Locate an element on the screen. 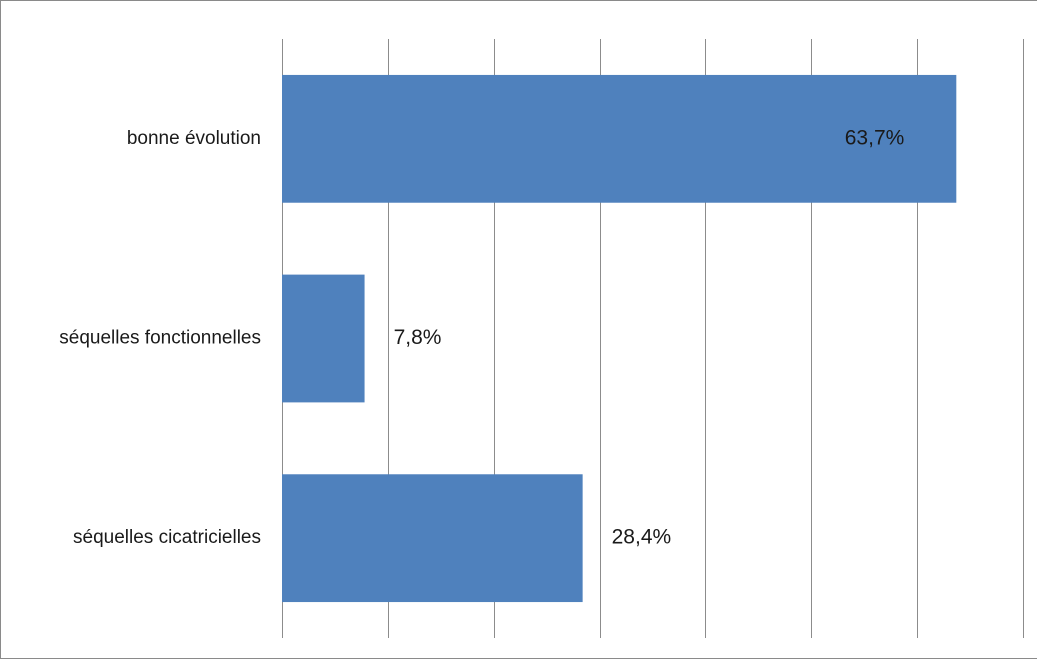  value-label: 7,8% is located at coordinates (418, 337).